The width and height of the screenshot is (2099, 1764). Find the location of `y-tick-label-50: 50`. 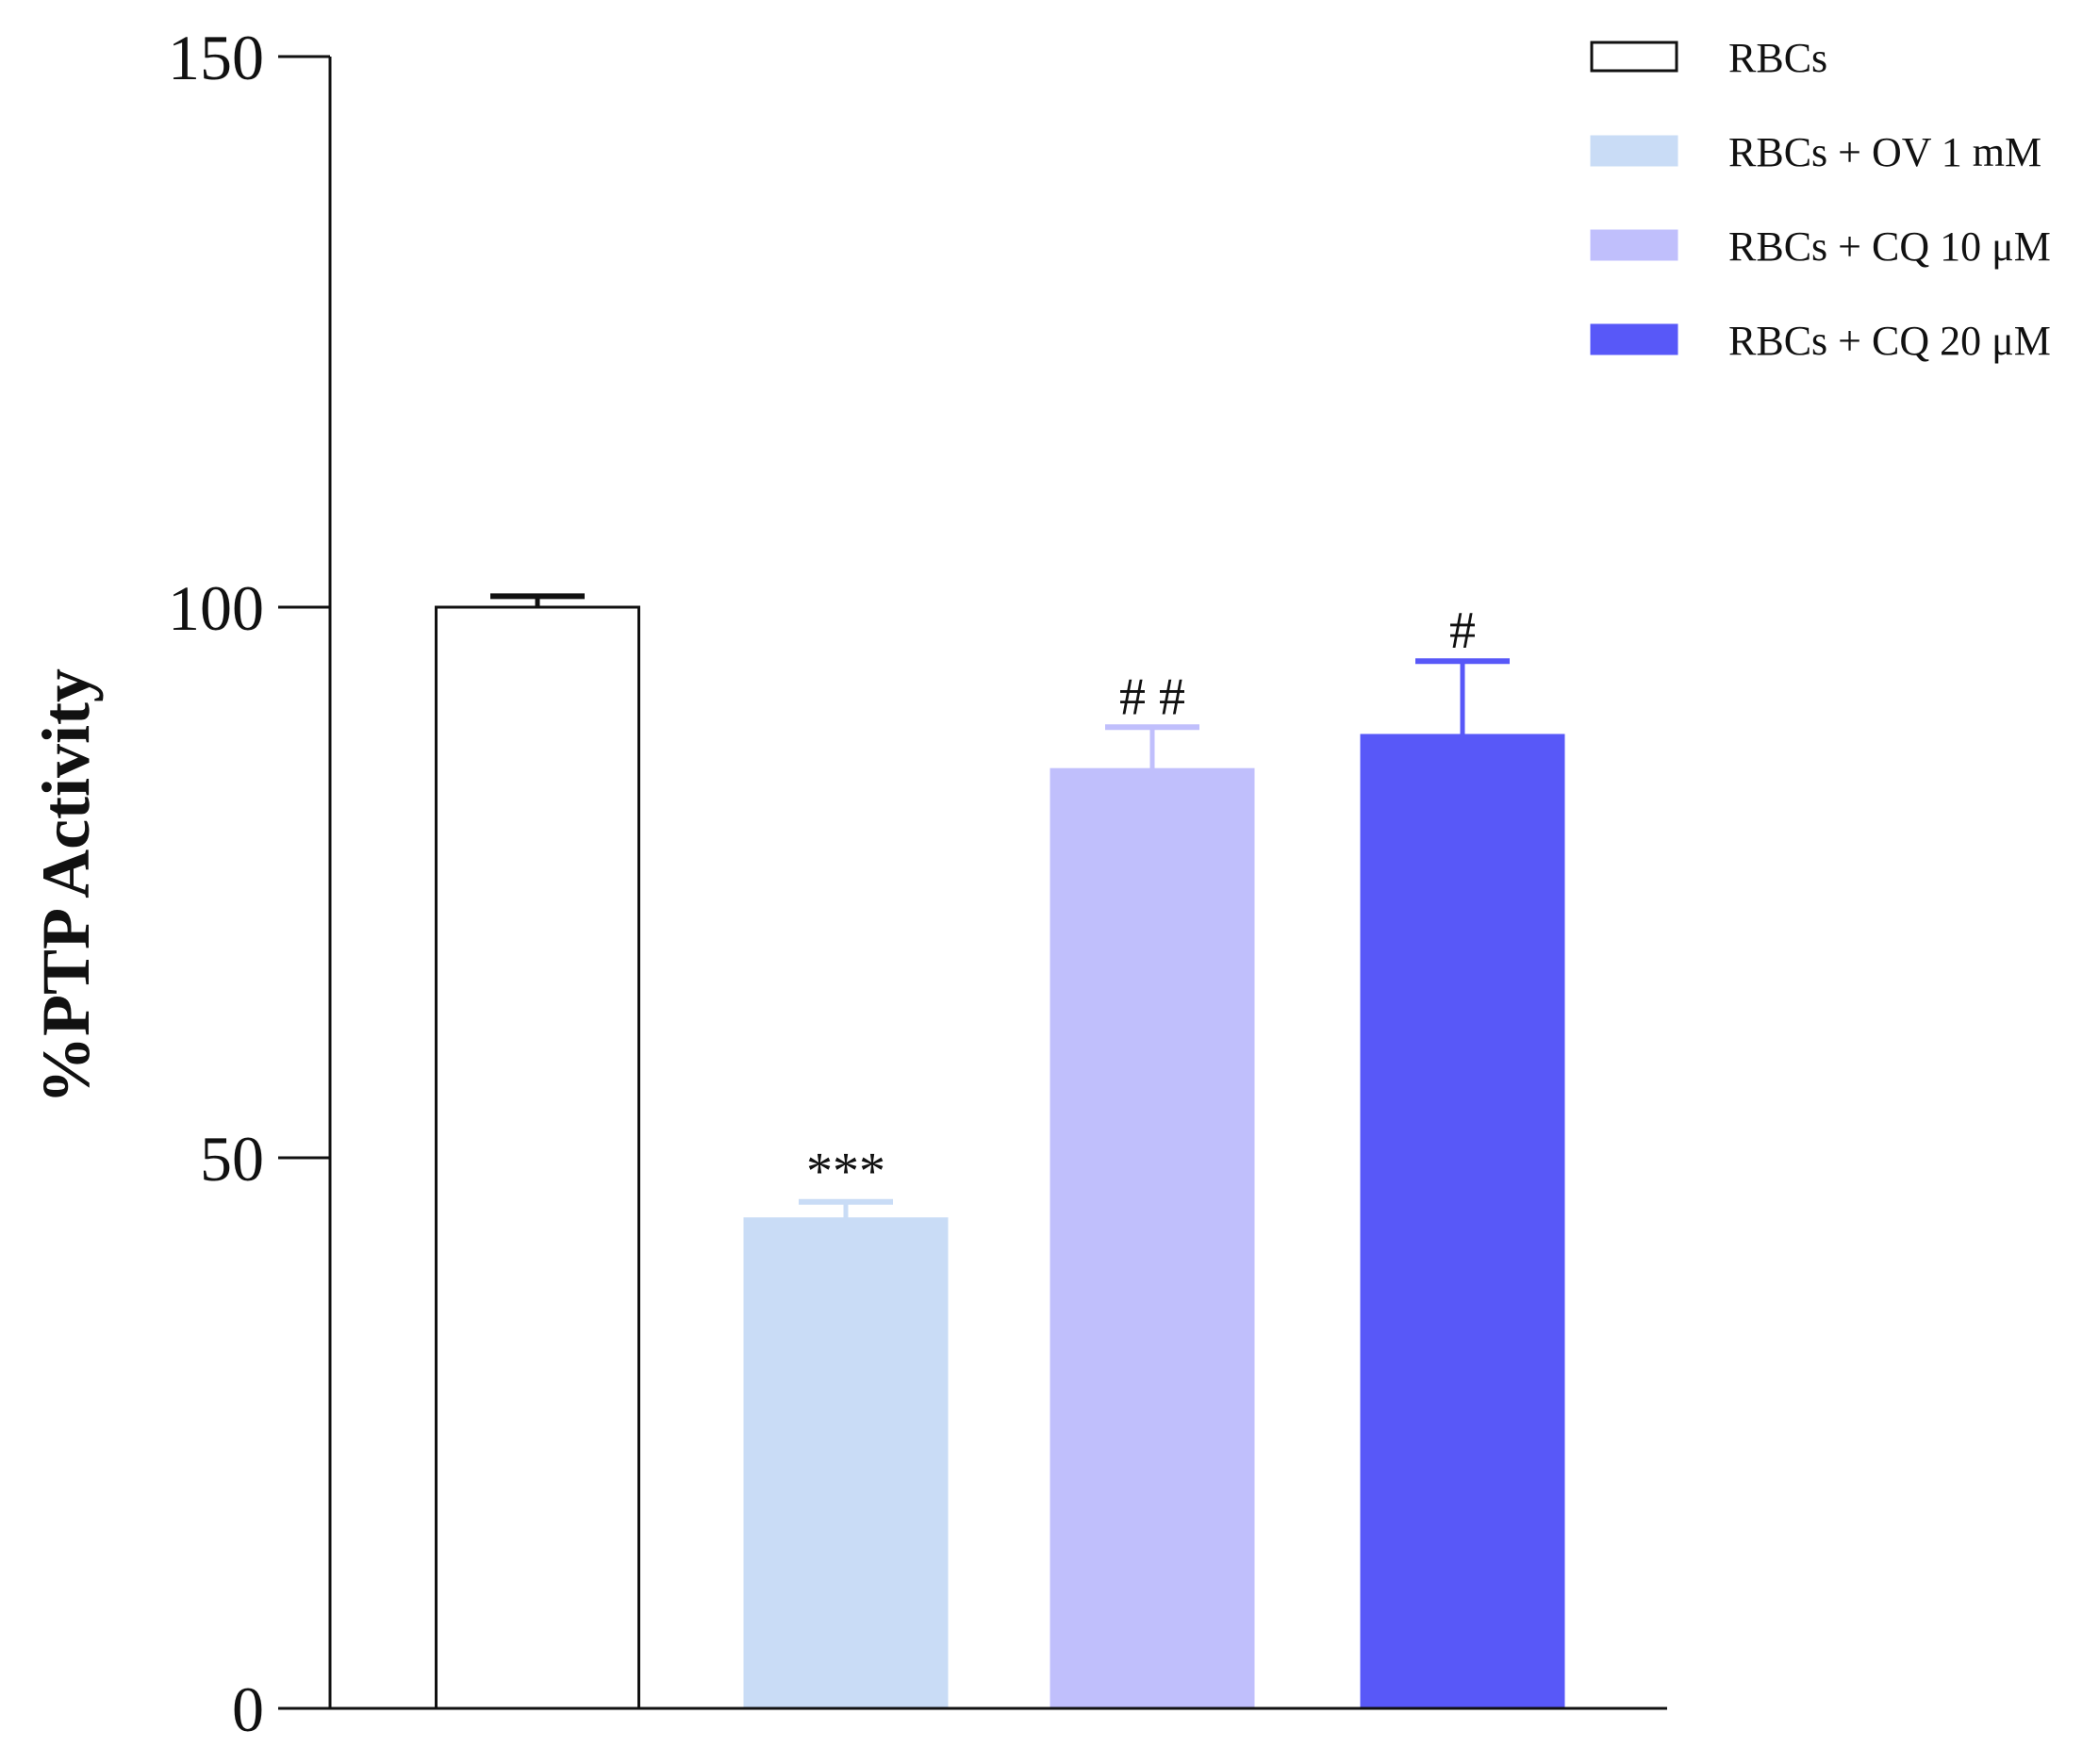

y-tick-label-50: 50 is located at coordinates (232, 1159).